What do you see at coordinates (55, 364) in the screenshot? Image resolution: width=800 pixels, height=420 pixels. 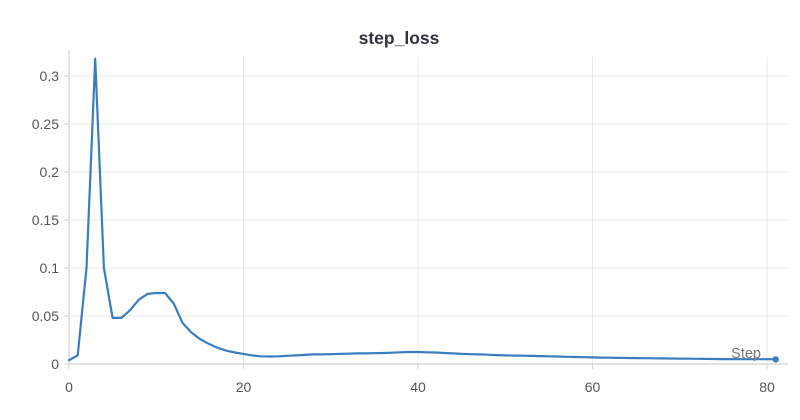 I see `y-tick-label: 0` at bounding box center [55, 364].